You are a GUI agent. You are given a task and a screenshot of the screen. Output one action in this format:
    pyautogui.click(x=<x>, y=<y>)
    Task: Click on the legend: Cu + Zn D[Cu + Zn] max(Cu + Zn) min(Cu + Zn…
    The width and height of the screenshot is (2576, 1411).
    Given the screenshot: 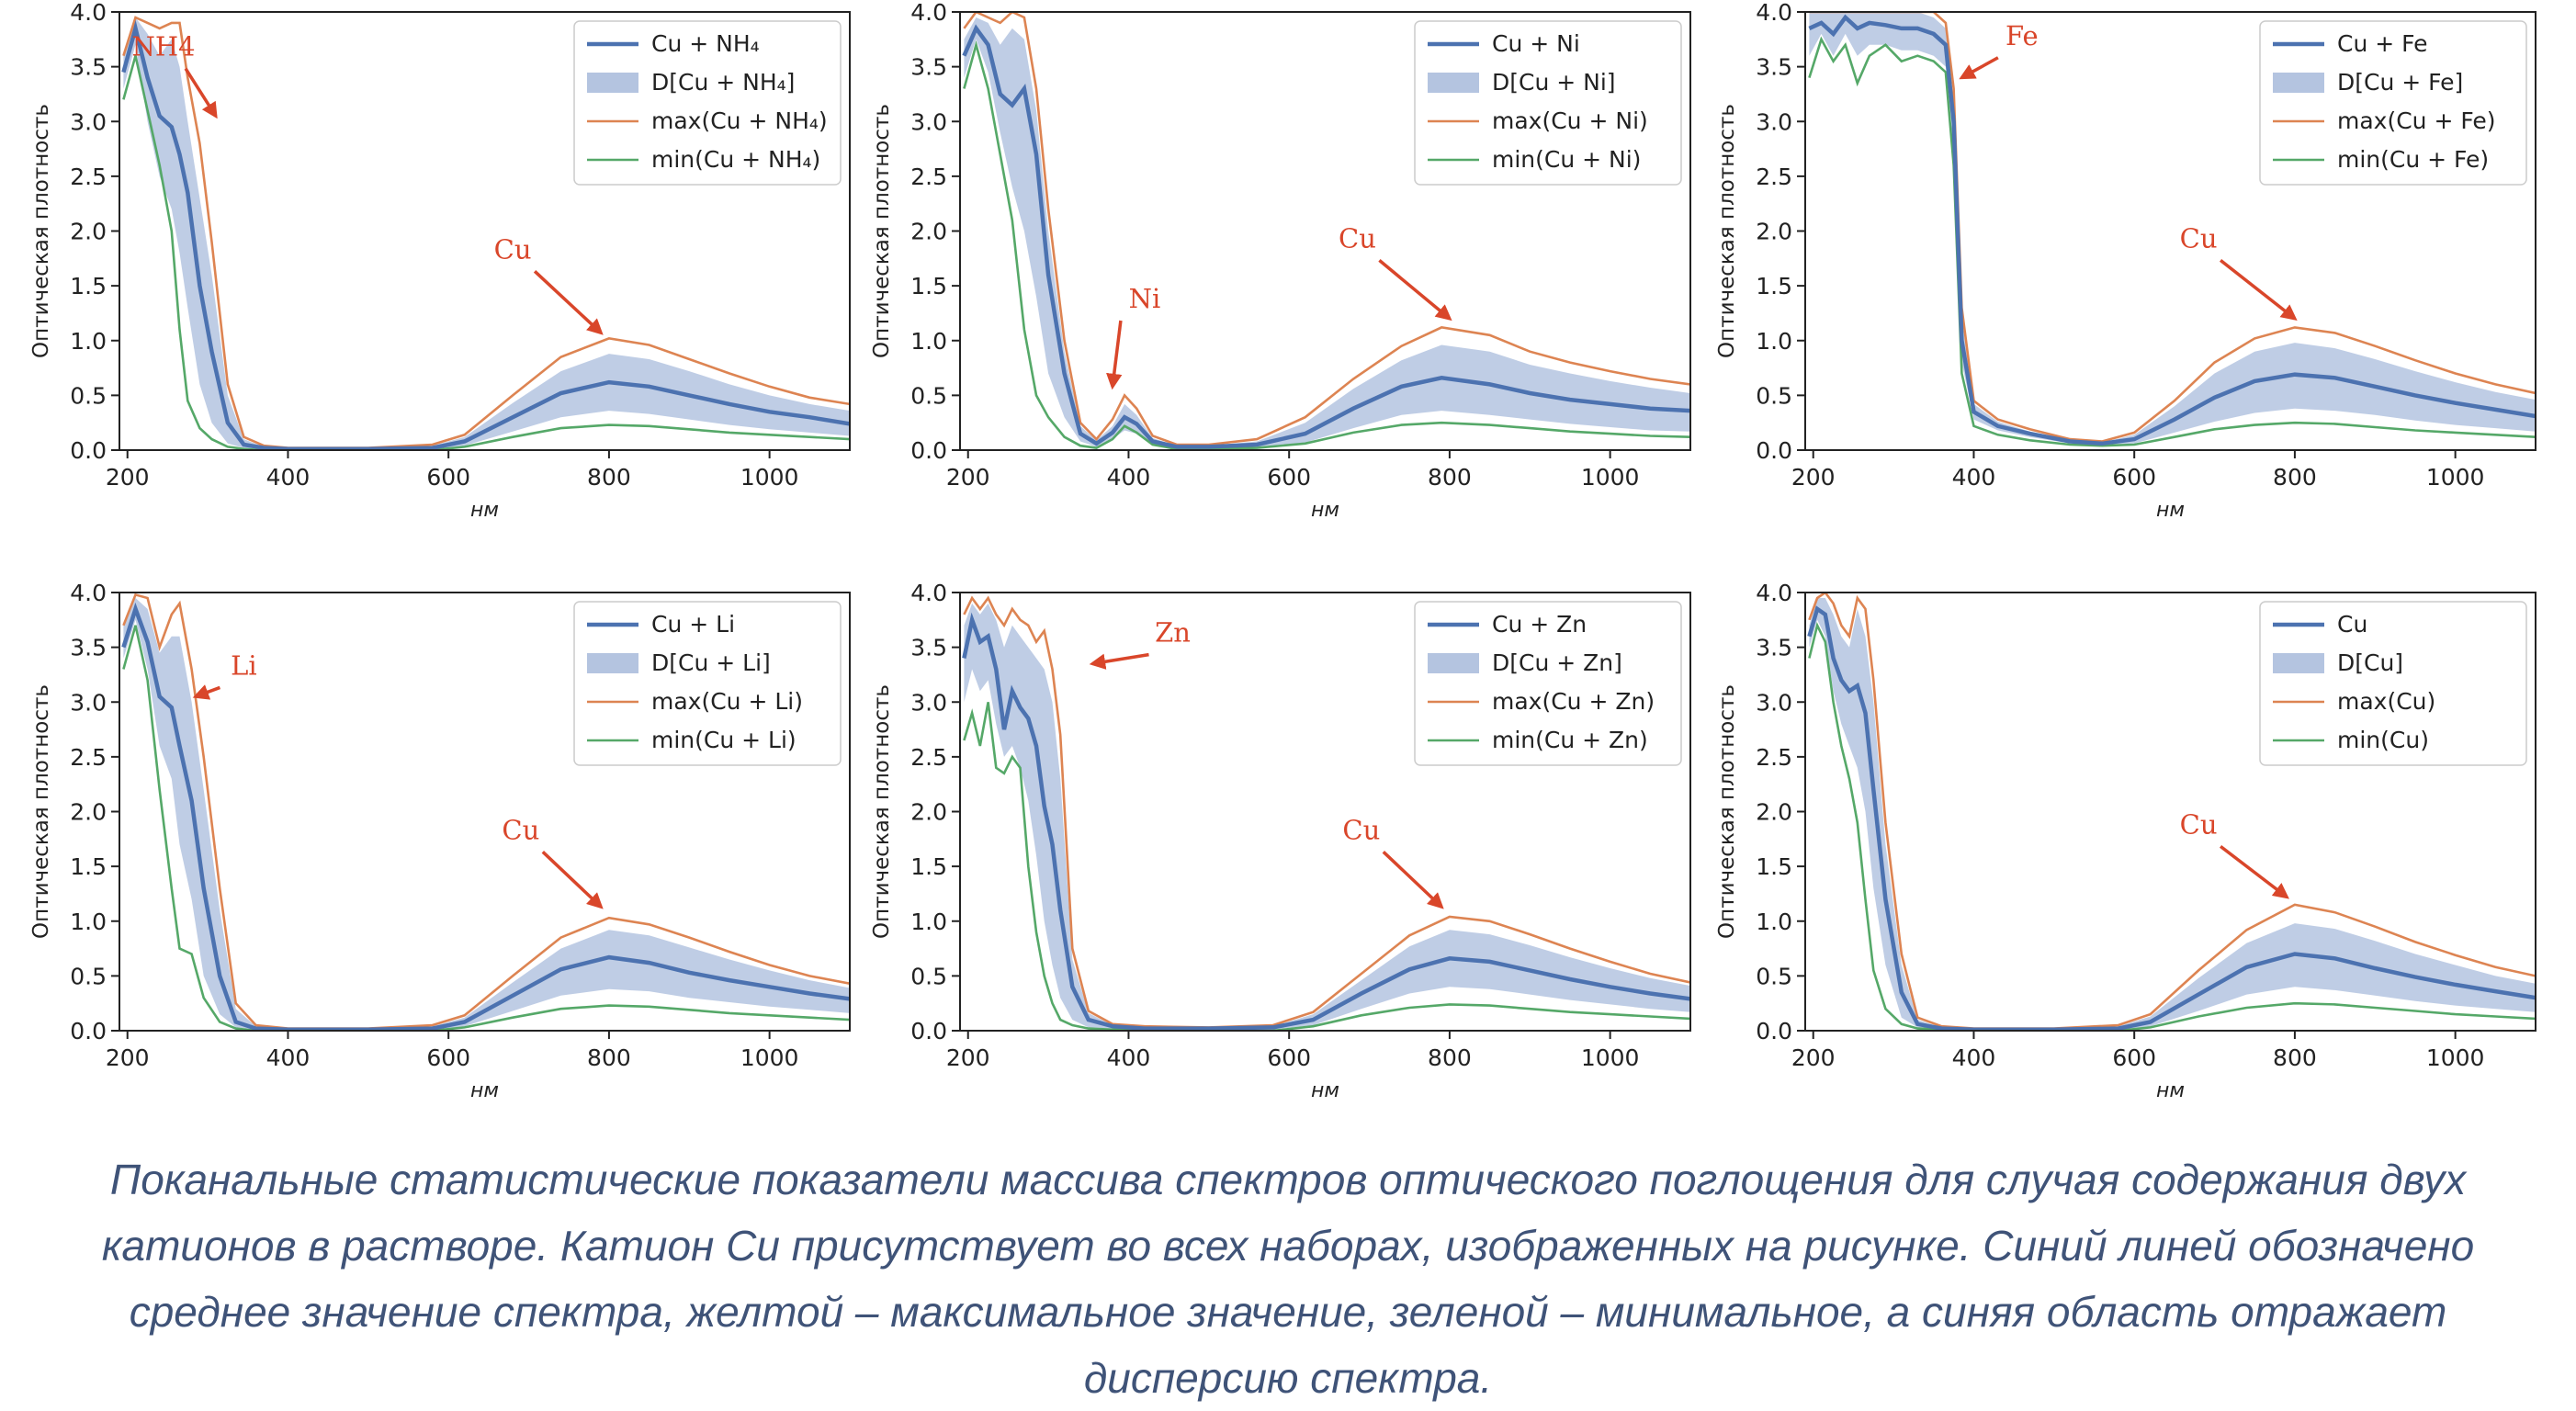 What is the action you would take?
    pyautogui.click(x=1548, y=683)
    